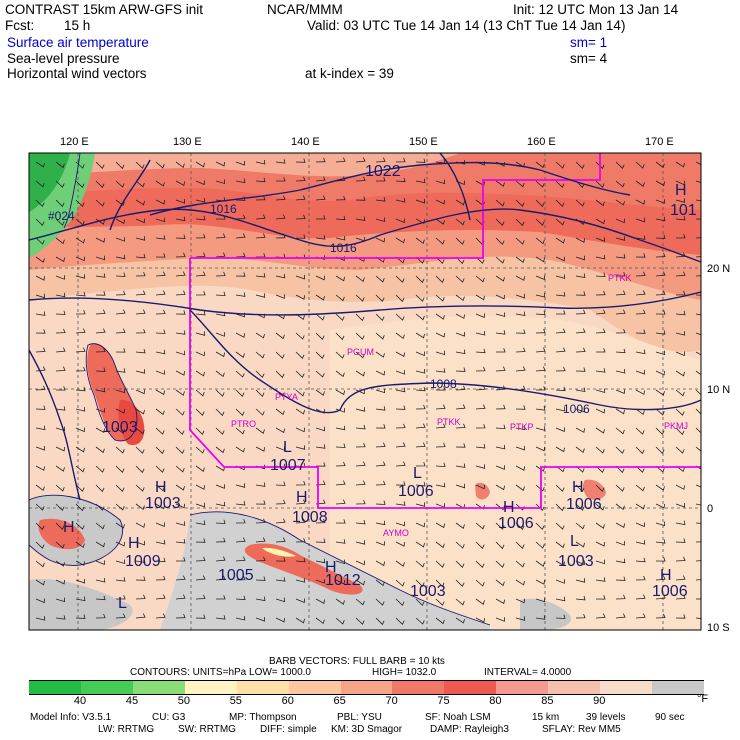 Image resolution: width=740 pixels, height=740 pixels. I want to click on field-temperature: Surface air temperature, so click(78, 42).